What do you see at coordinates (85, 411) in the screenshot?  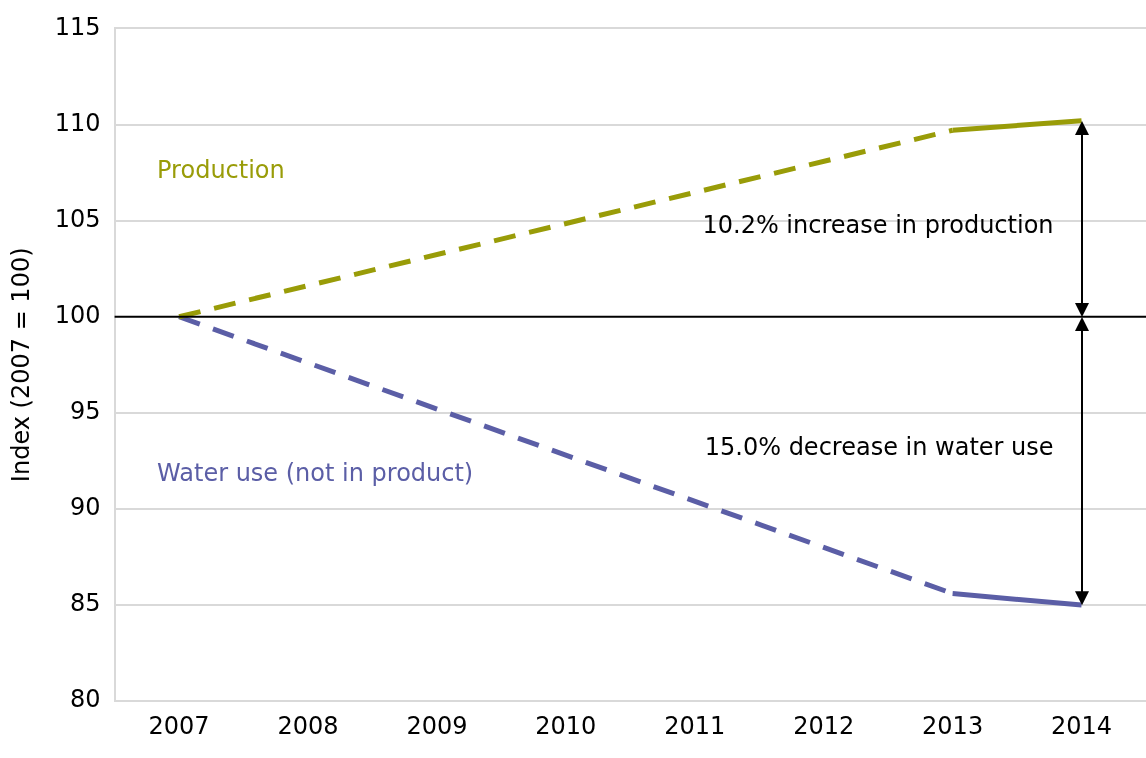 I see `y-tick-label: 95` at bounding box center [85, 411].